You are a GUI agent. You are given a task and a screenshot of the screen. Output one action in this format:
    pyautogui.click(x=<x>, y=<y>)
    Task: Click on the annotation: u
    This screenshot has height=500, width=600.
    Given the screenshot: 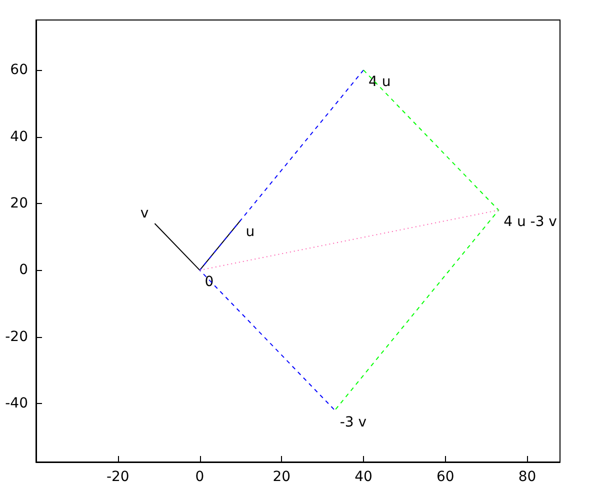 What is the action you would take?
    pyautogui.click(x=250, y=232)
    